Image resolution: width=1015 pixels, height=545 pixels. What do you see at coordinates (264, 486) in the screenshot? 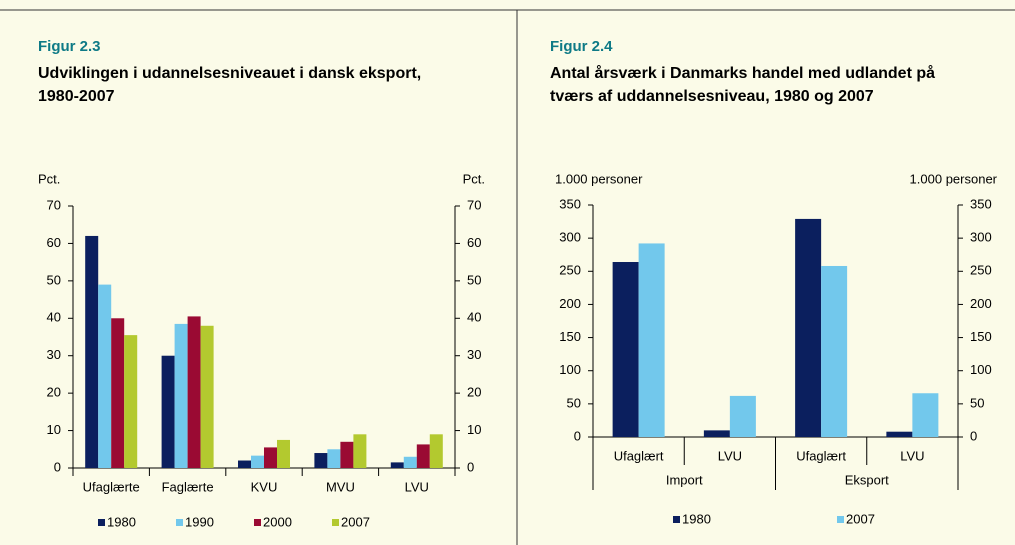
I see `x-tick-label: KVU` at bounding box center [264, 486].